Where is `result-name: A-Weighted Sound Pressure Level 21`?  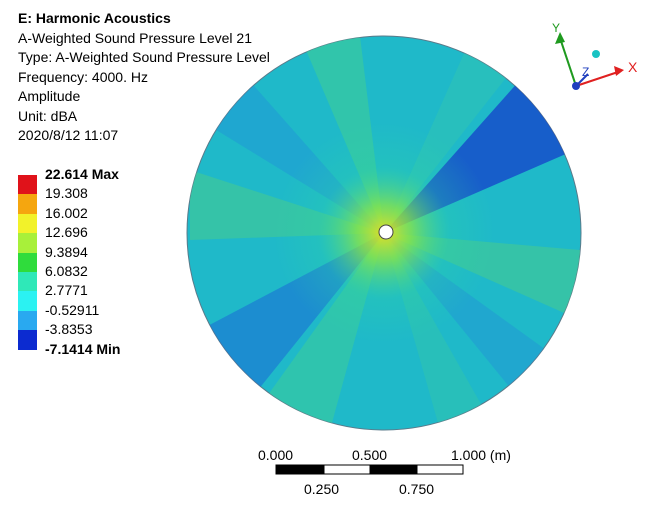
result-name: A-Weighted Sound Pressure Level 21 is located at coordinates (135, 37).